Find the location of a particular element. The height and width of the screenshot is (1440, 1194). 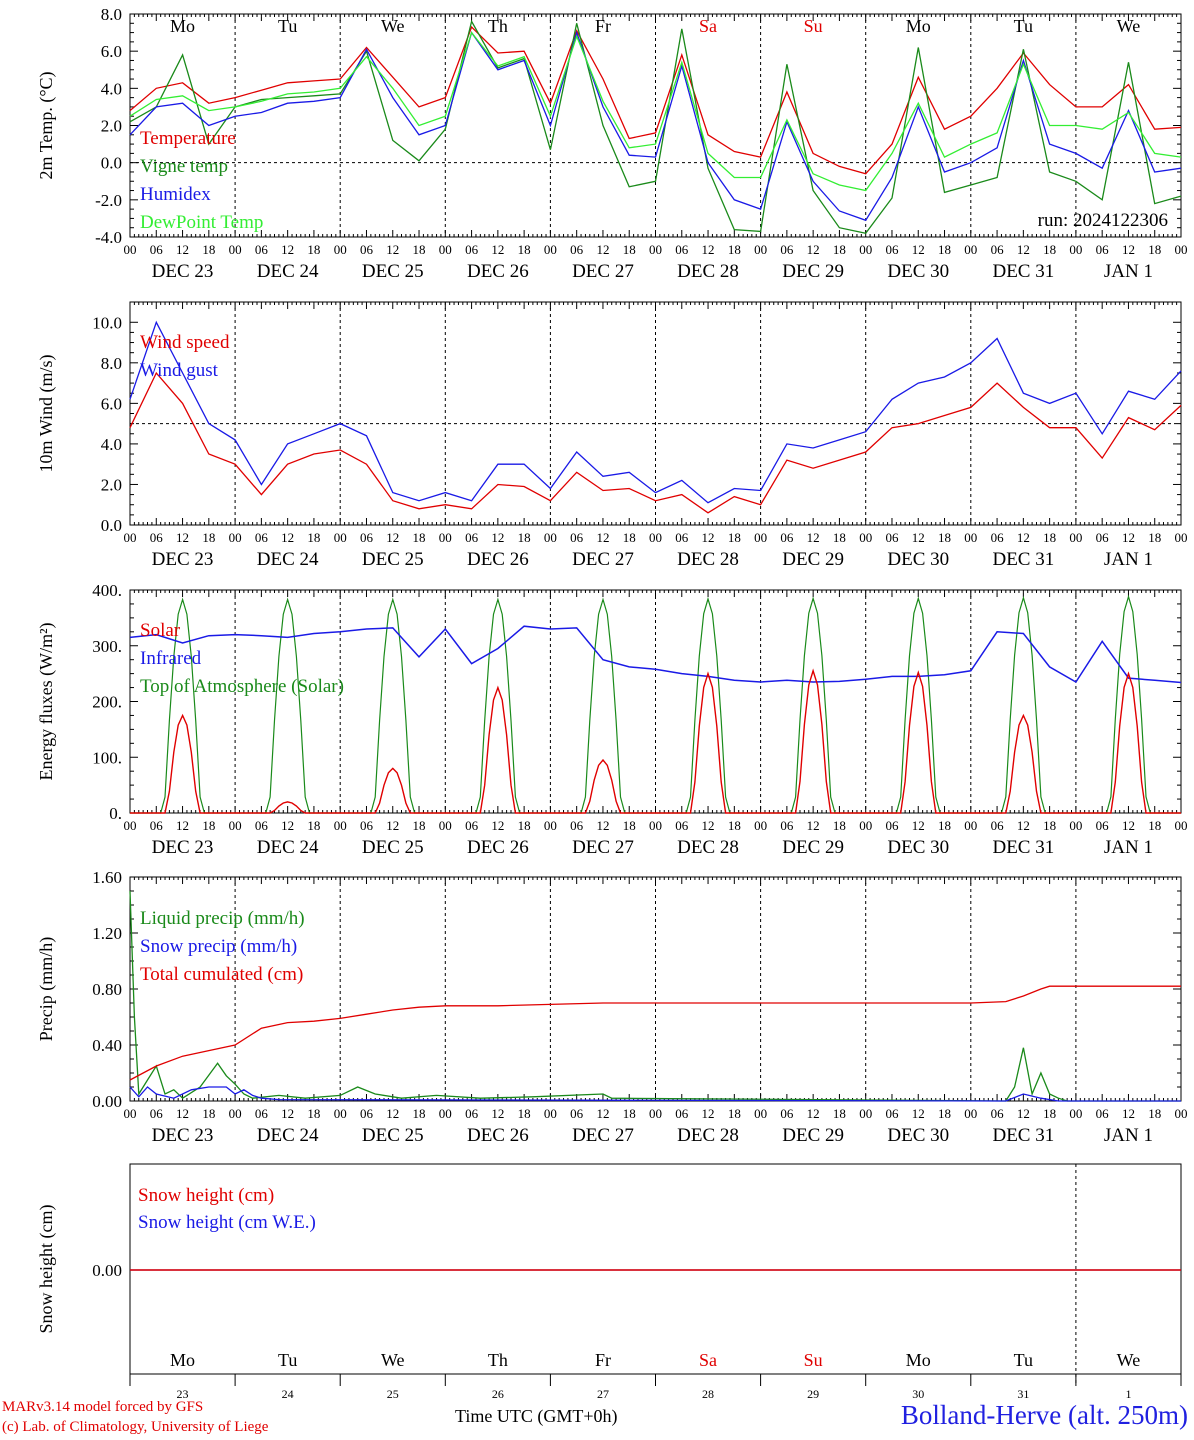

date-label: DEC 25 is located at coordinates (393, 271).